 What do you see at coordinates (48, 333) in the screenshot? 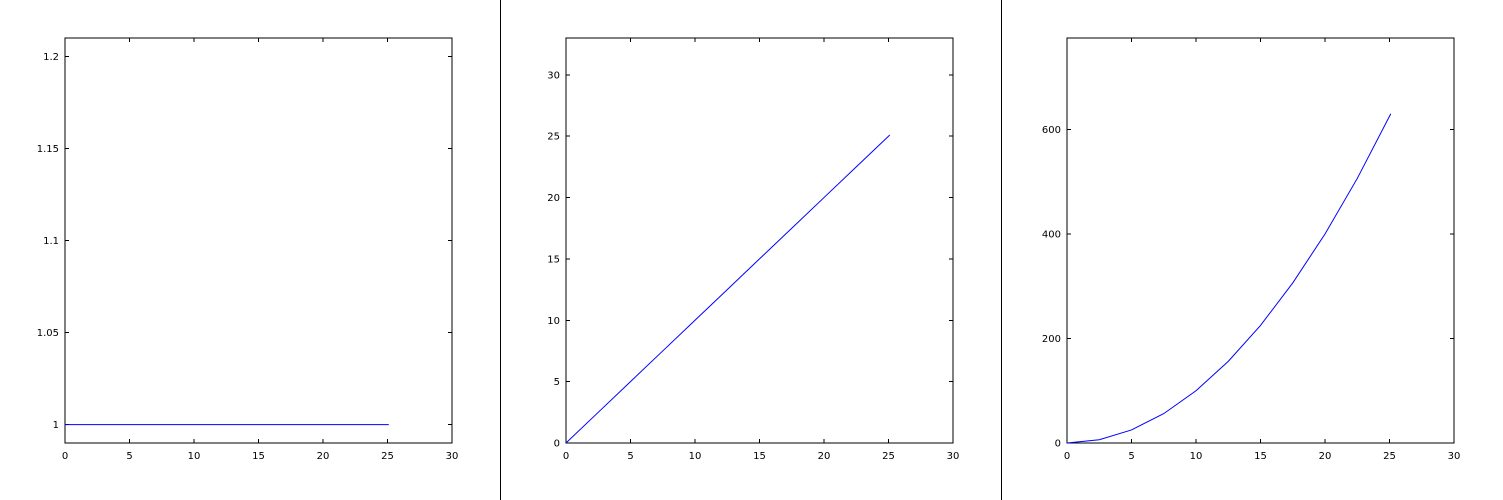
I see `y-tick-label: 1.05` at bounding box center [48, 333].